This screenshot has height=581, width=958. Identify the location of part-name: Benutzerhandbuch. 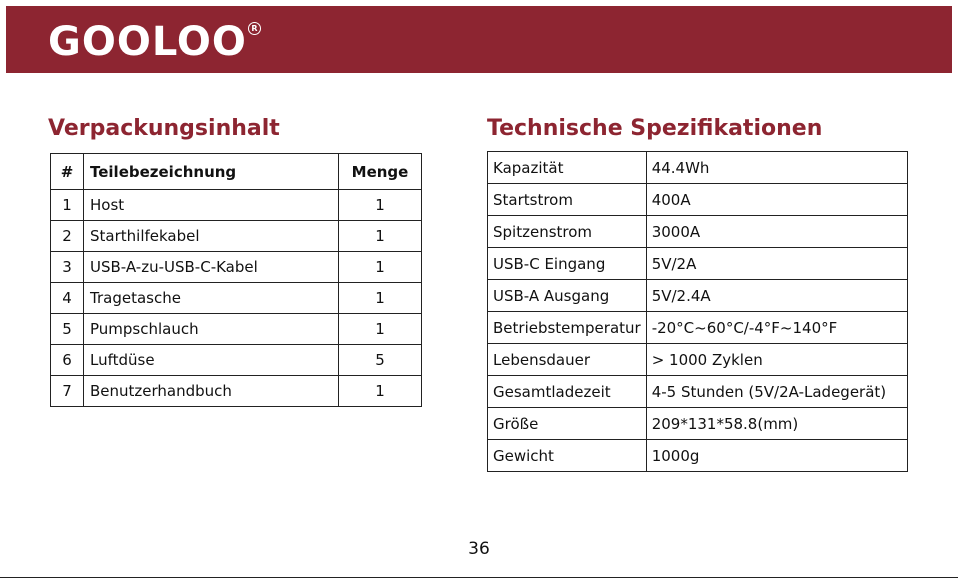
(211, 391).